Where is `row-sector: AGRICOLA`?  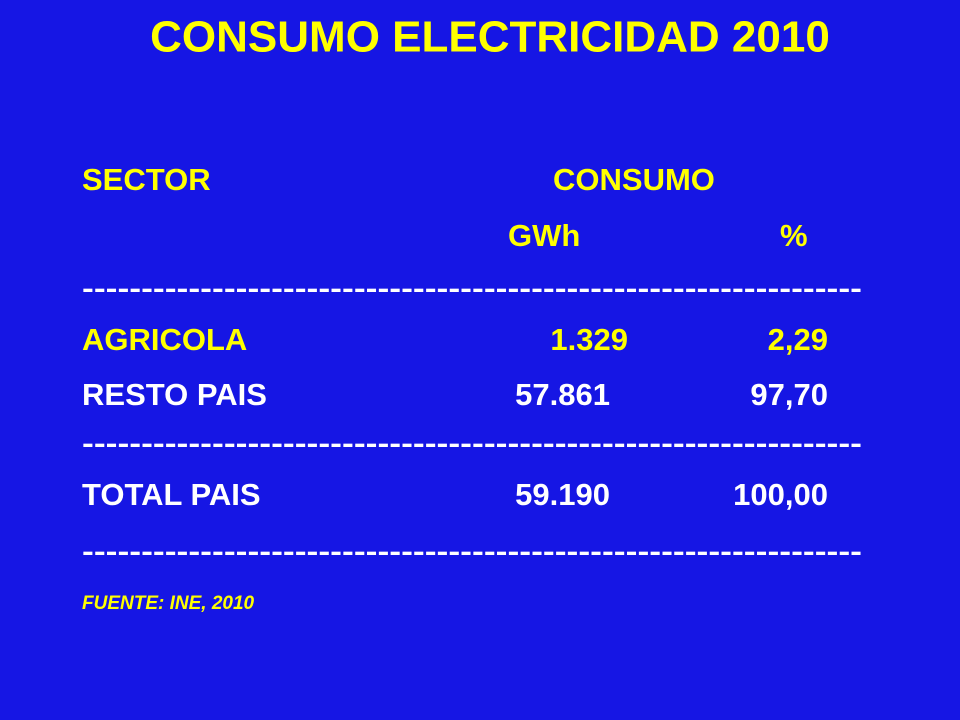
row-sector: AGRICOLA is located at coordinates (164, 339).